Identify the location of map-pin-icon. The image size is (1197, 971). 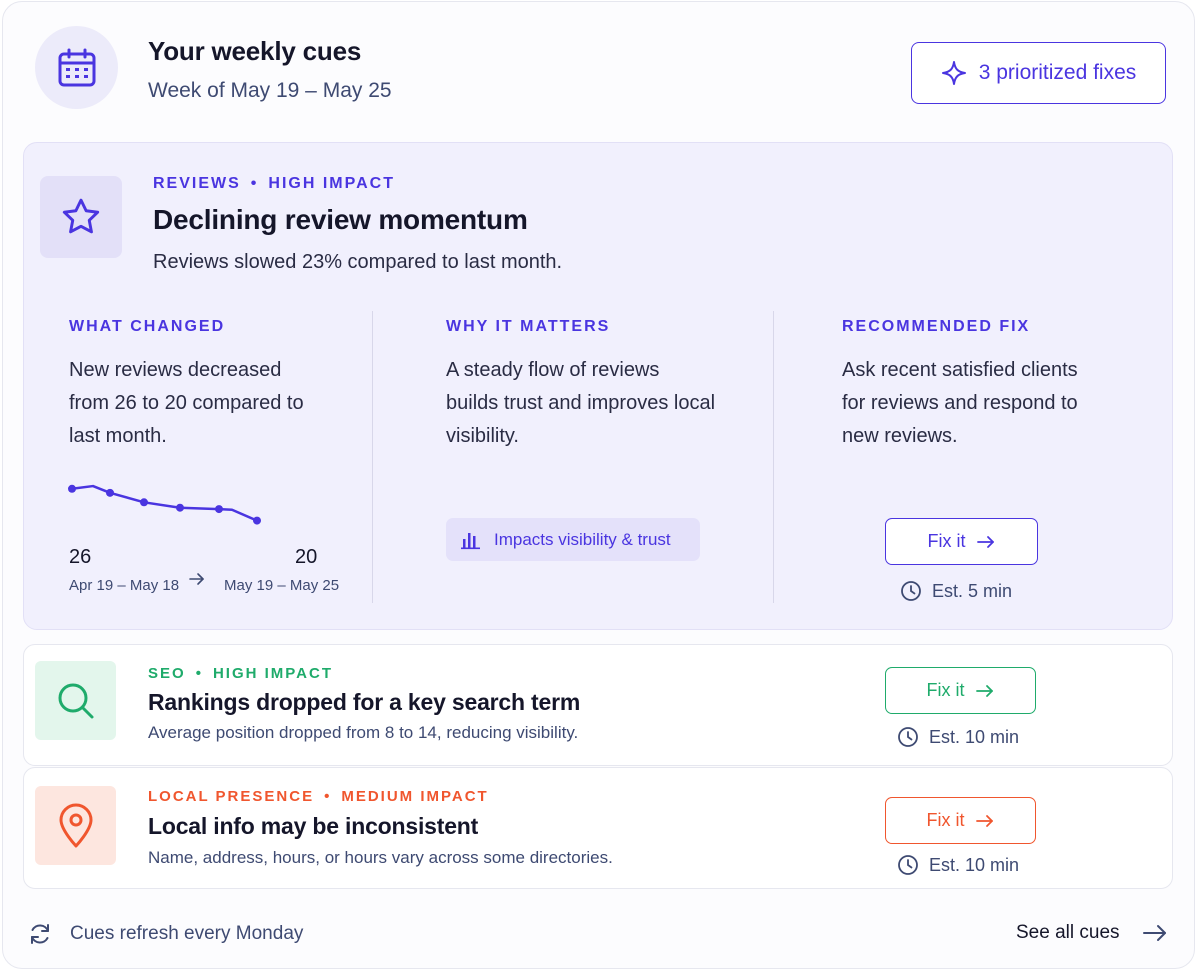
(75, 825).